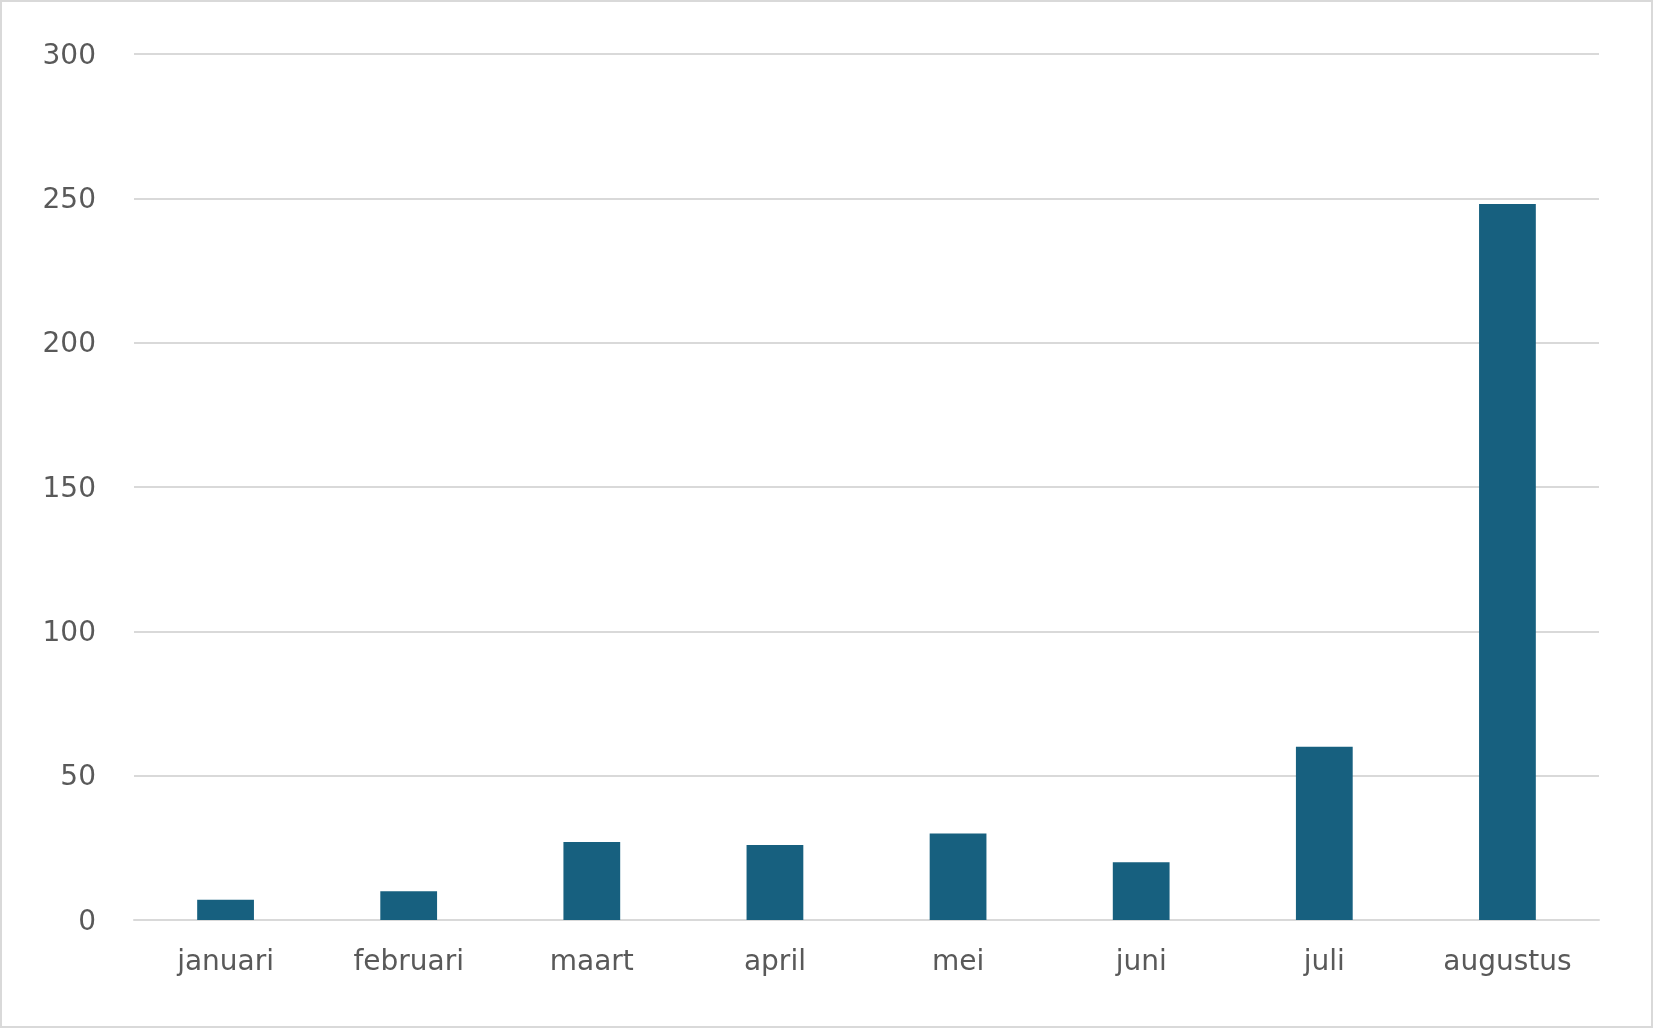 This screenshot has width=1653, height=1028. Describe the element at coordinates (225, 960) in the screenshot. I see `x-tick-label: januari` at that location.